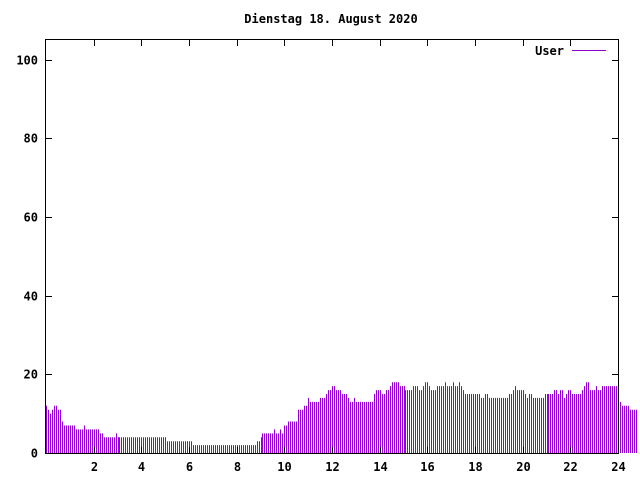 The image size is (640, 480). I want to click on bar-series-user, so click(341, 417).